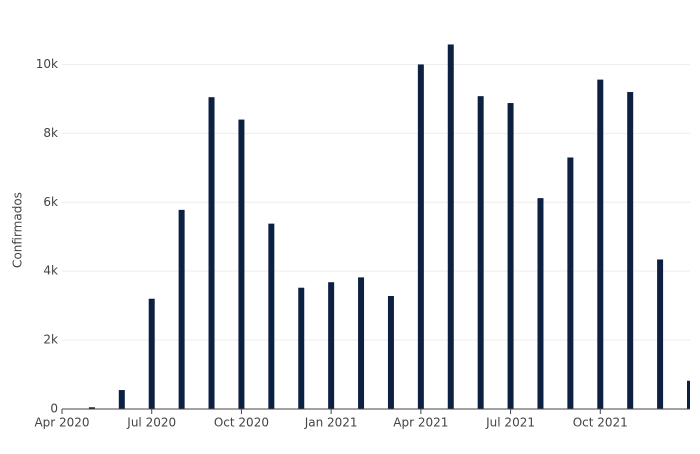 This screenshot has height=454, width=700. What do you see at coordinates (600, 423) in the screenshot?
I see `x-tick-label: Oct 2021` at bounding box center [600, 423].